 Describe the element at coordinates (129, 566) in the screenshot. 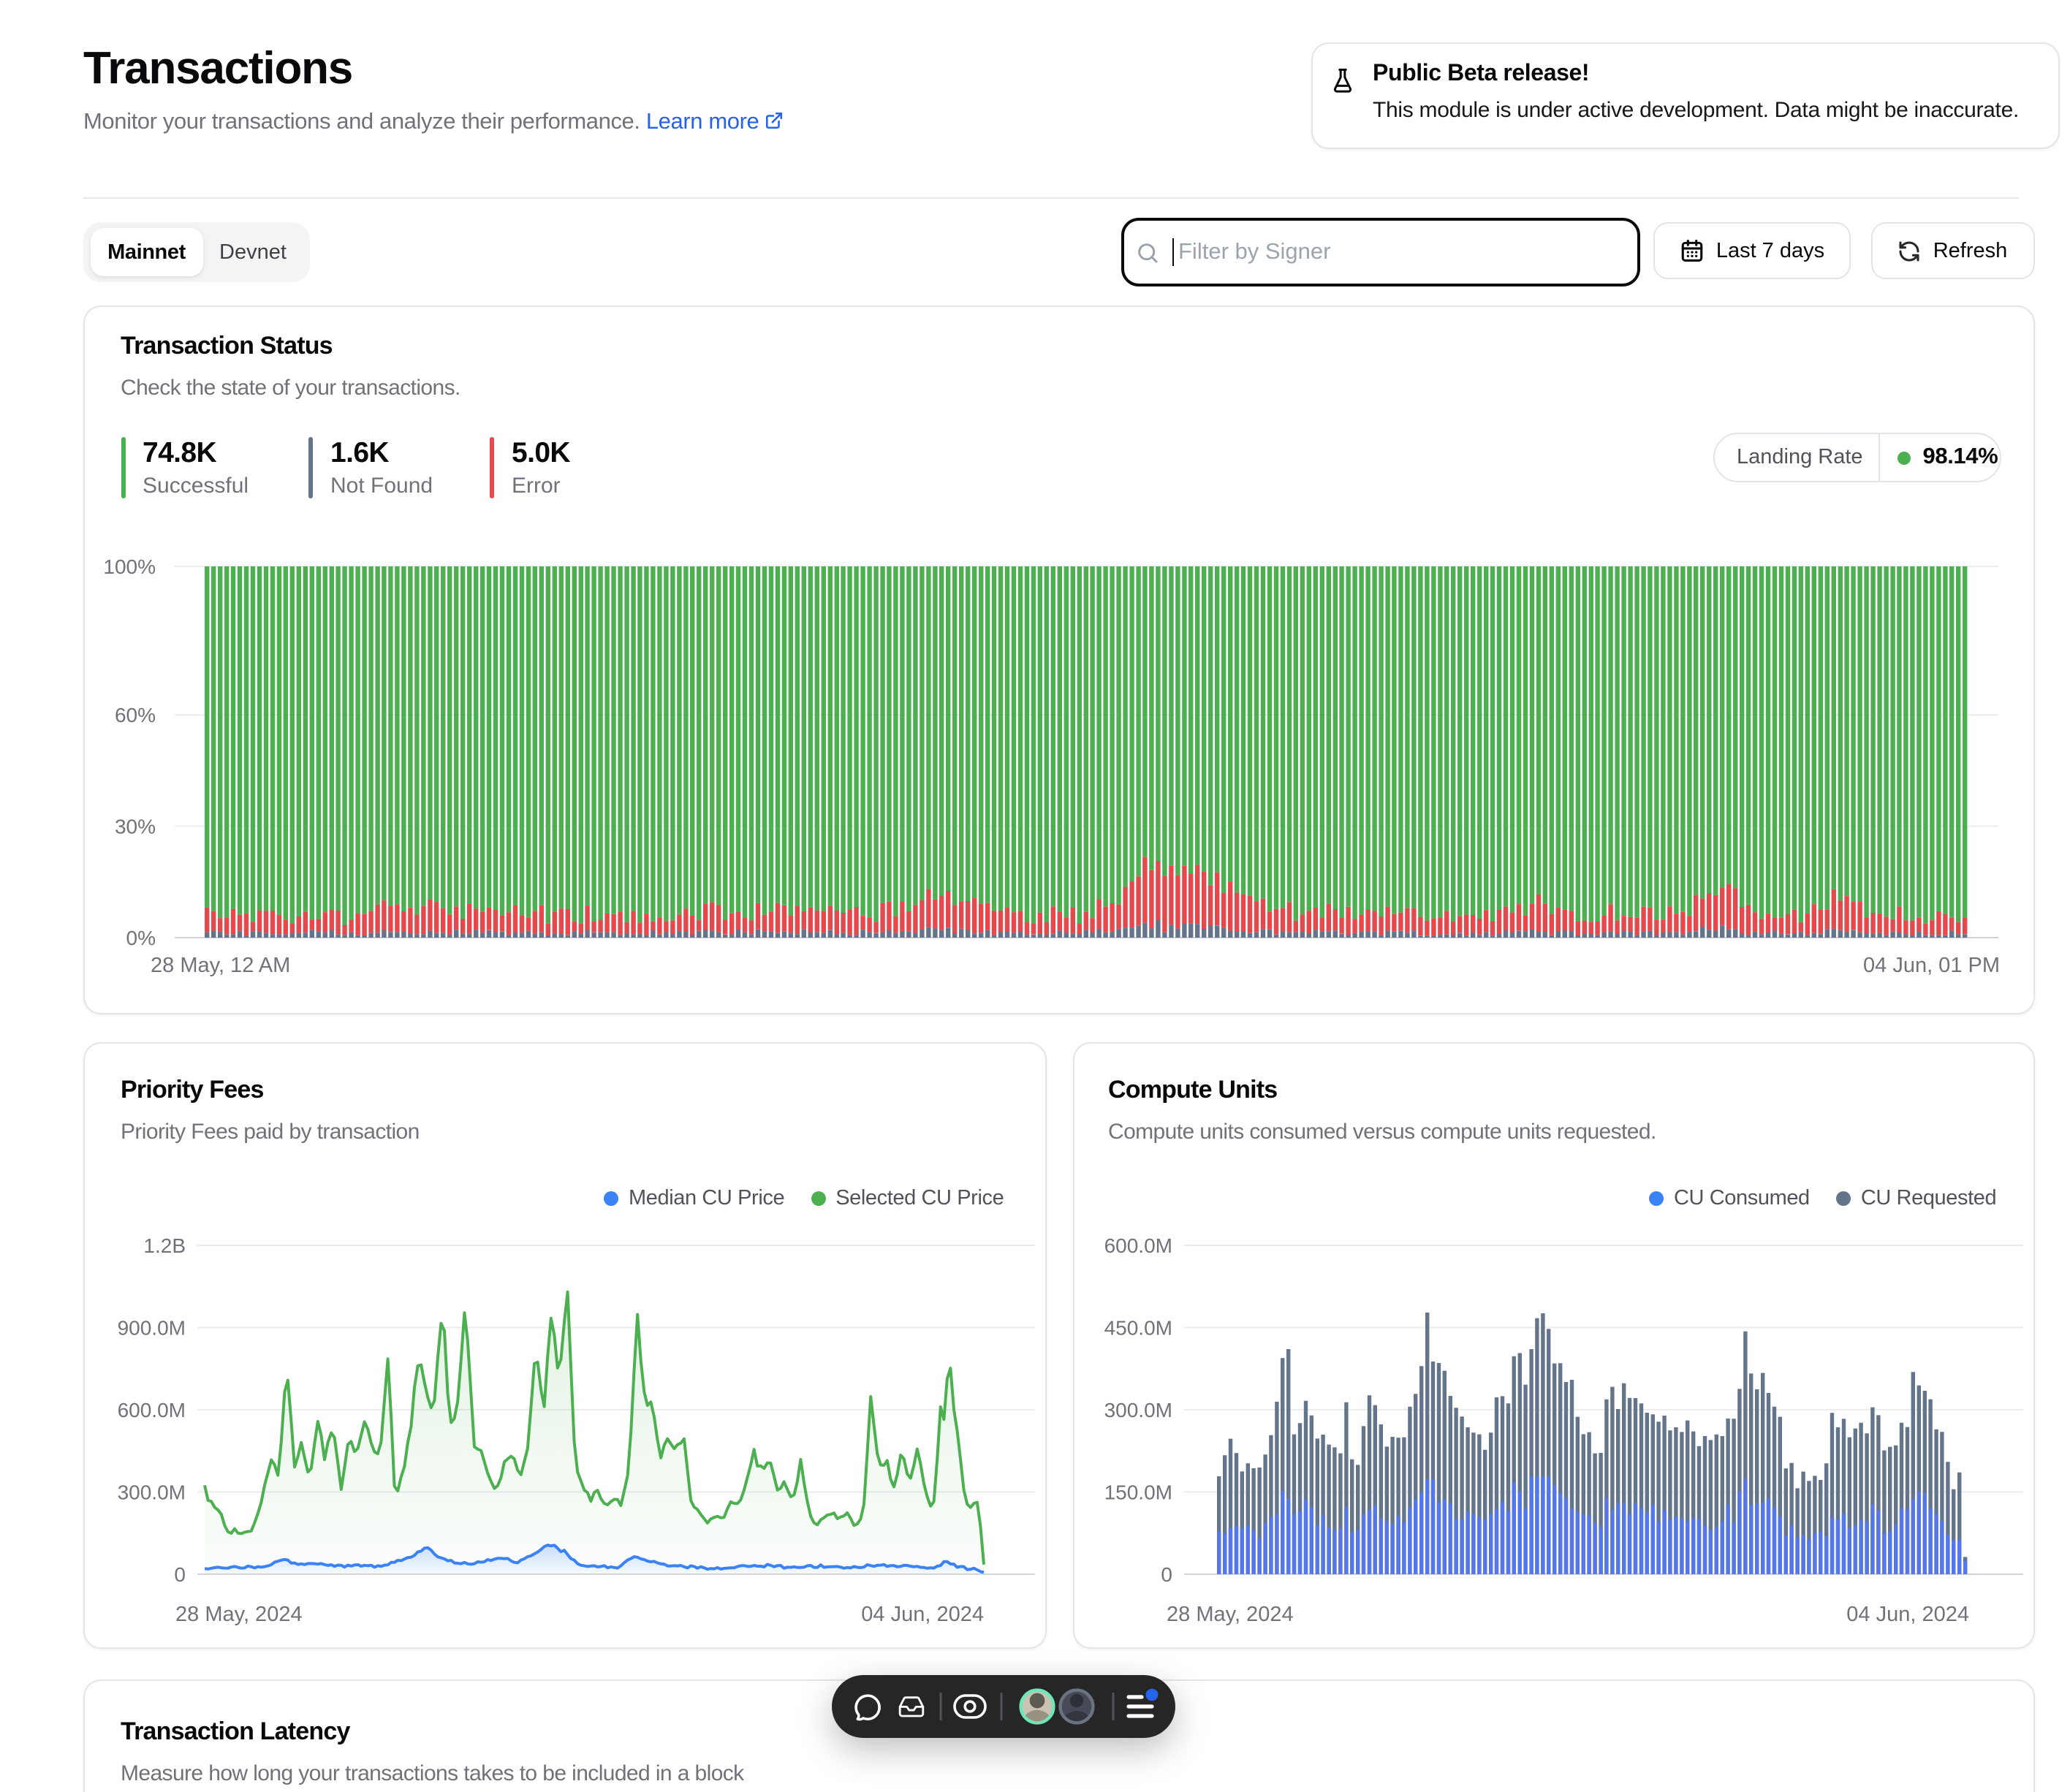

I see `svg-text: 100%` at that location.